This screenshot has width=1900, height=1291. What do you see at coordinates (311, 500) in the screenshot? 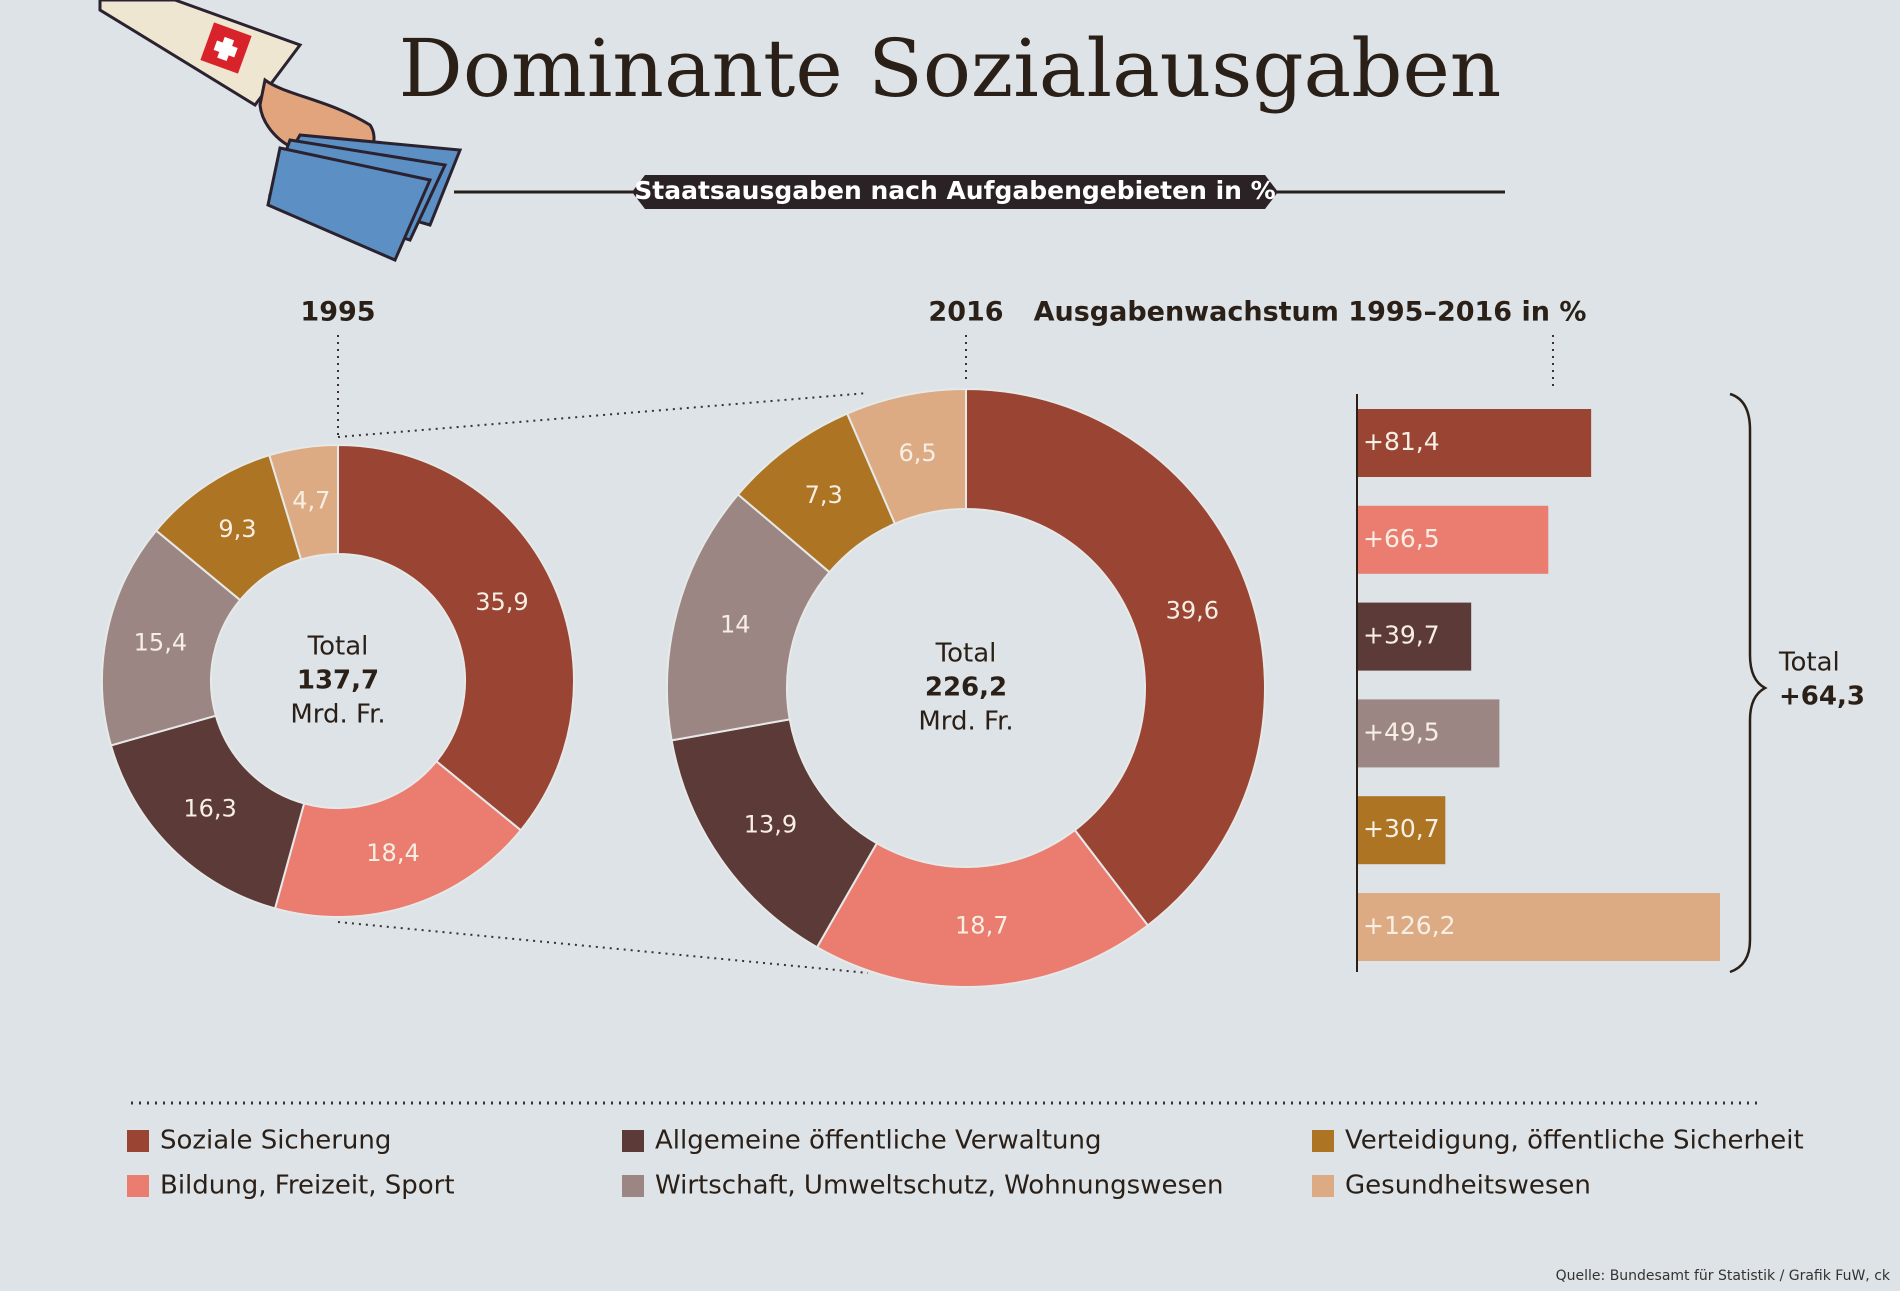
I see `value-label: 4,7` at bounding box center [311, 500].